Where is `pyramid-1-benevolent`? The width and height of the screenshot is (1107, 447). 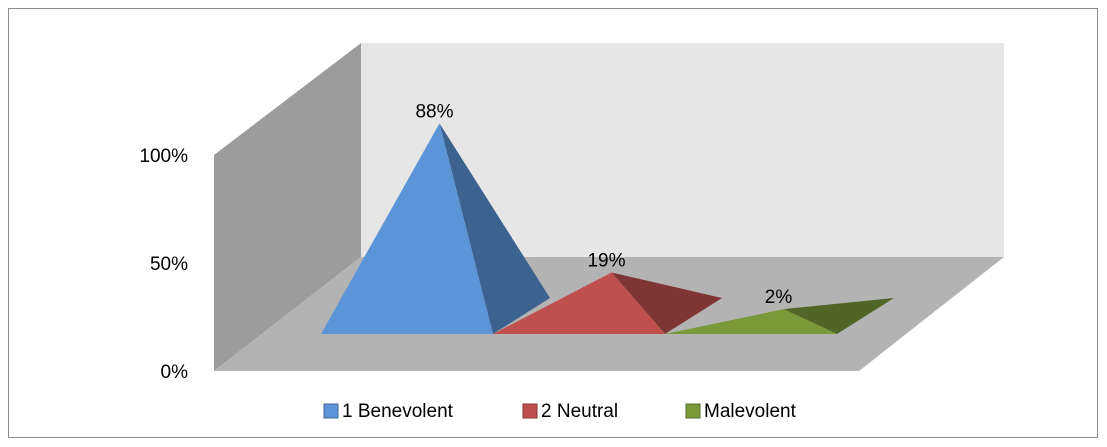
pyramid-1-benevolent is located at coordinates (435, 229).